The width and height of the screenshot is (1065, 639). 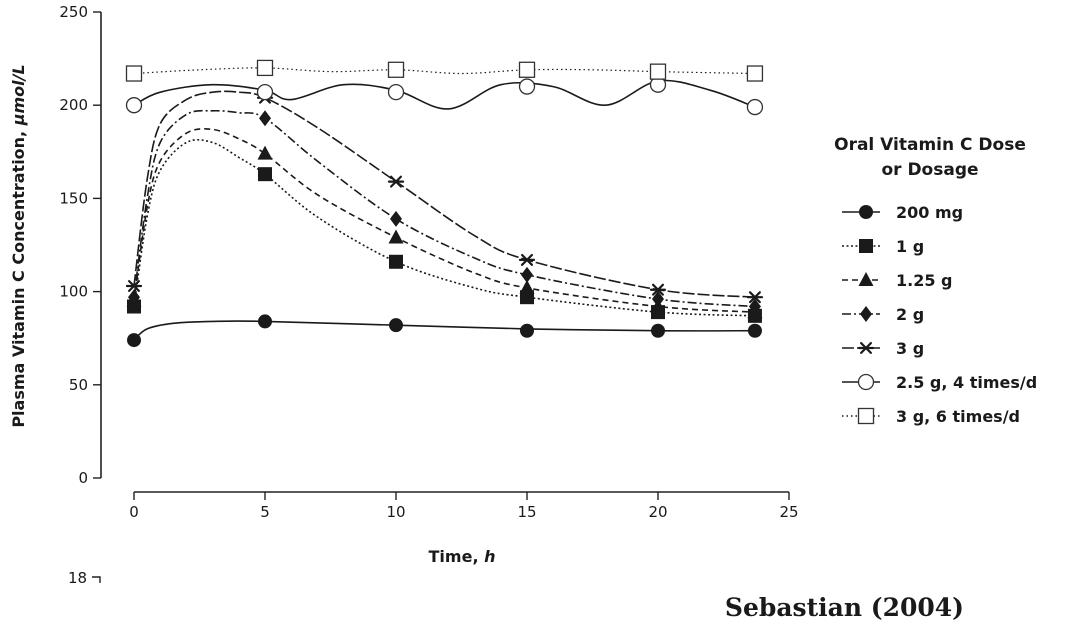 What do you see at coordinates (73, 198) in the screenshot?
I see `y-tick-label: 150` at bounding box center [73, 198].